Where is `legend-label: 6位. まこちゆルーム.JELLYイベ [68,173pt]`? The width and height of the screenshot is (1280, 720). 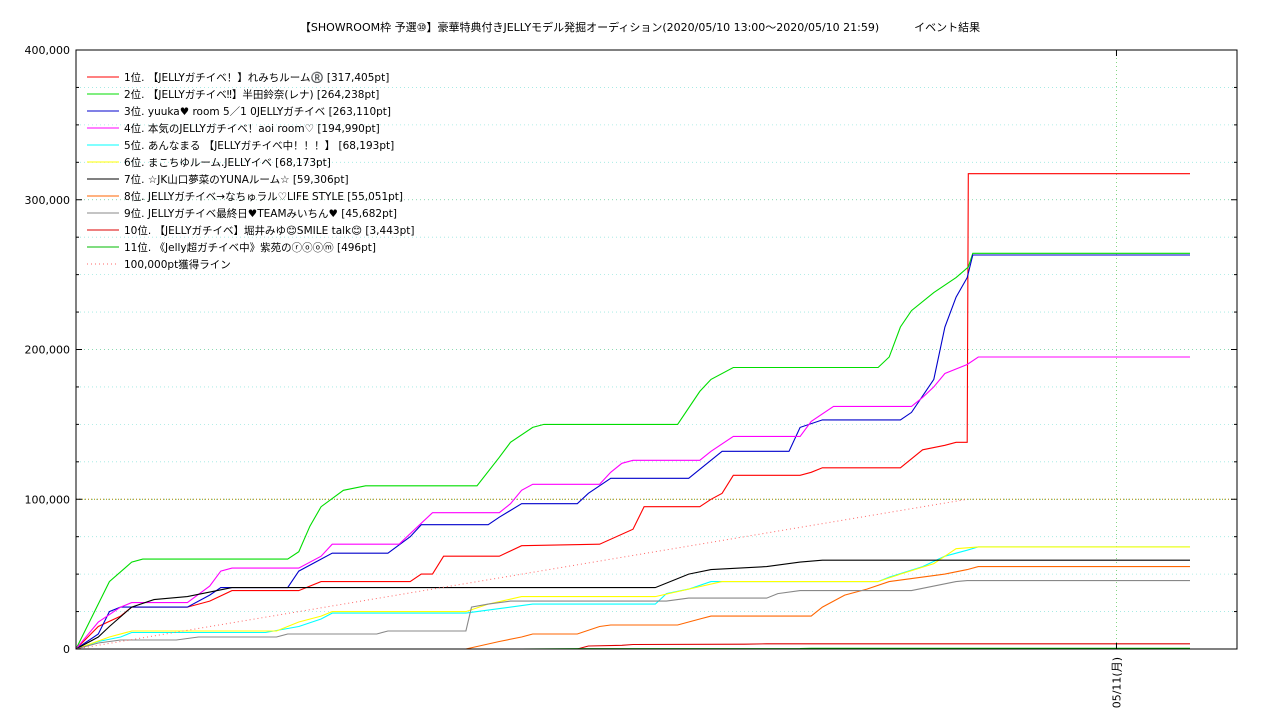 legend-label: 6位. まこちゆルーム.JELLYイベ [68,173pt] is located at coordinates (227, 162).